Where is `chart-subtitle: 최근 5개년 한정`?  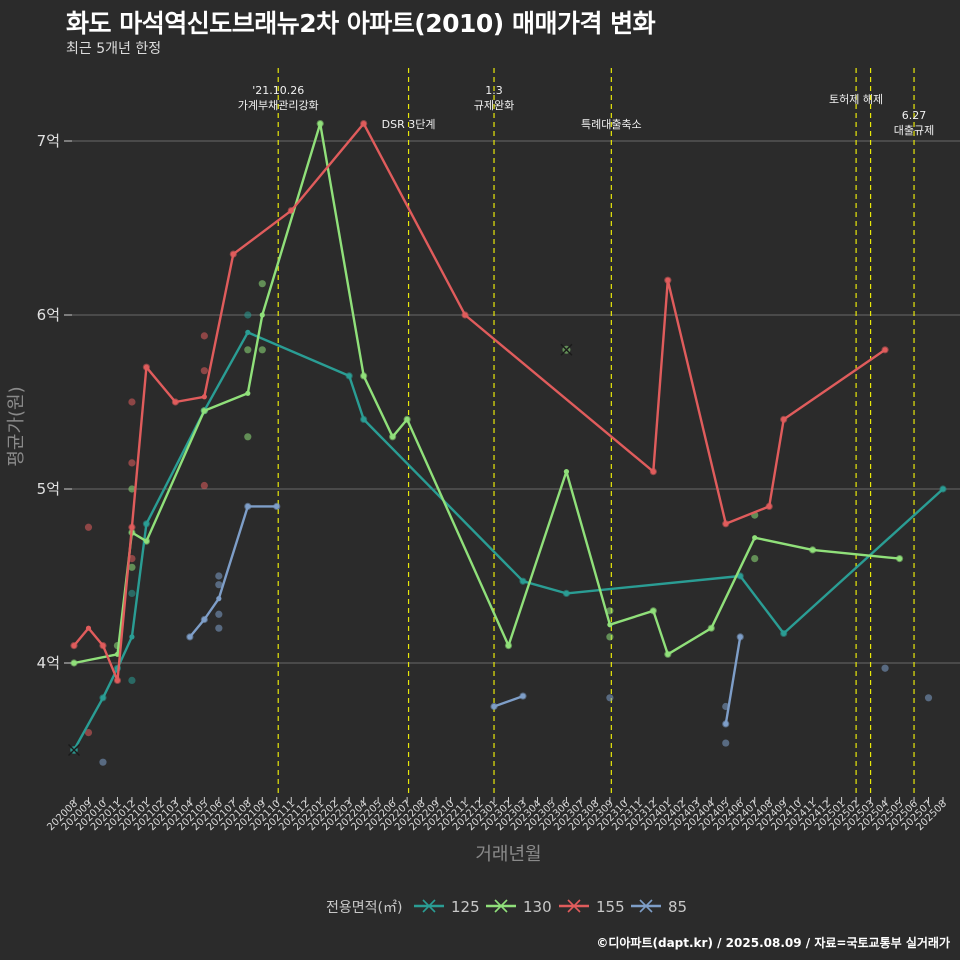
chart-subtitle: 최근 5개년 한정 is located at coordinates (114, 49).